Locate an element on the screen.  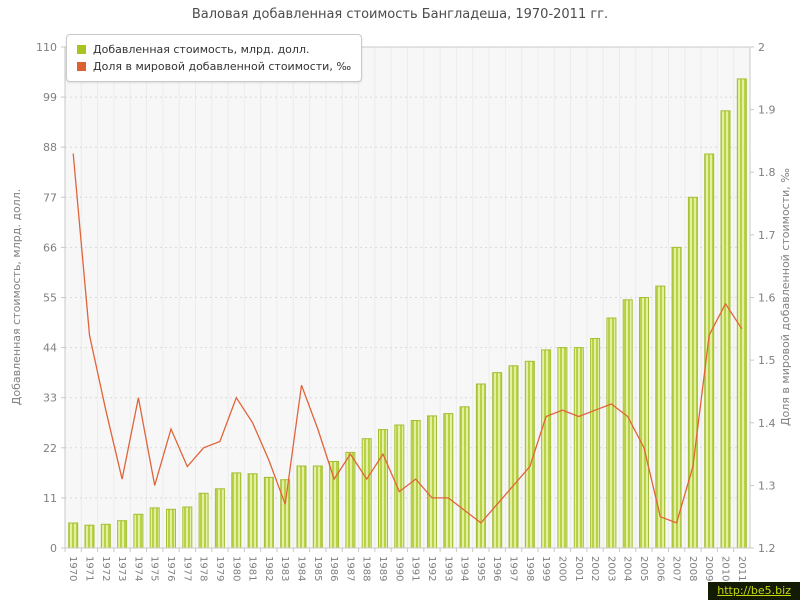
bar-1996 is located at coordinates (497, 460).